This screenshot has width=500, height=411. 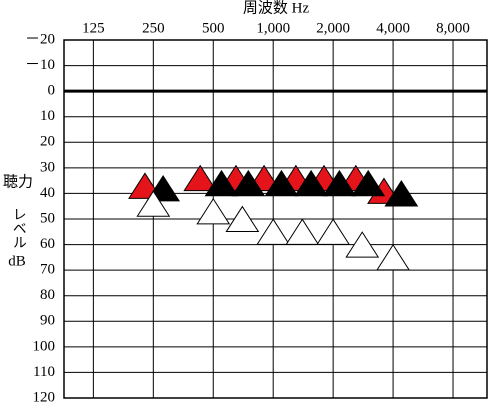 What do you see at coordinates (40, 39) in the screenshot?
I see `y-tick-label: －20` at bounding box center [40, 39].